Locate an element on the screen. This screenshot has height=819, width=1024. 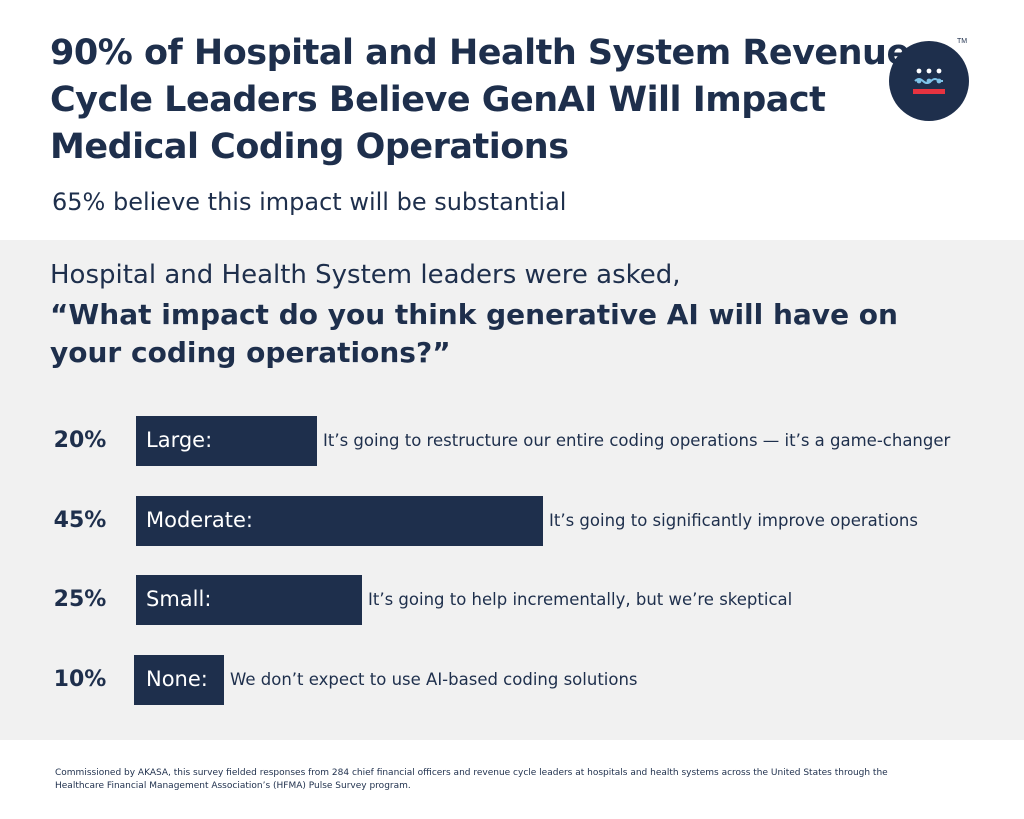
bar-category-label: None: is located at coordinates (177, 678).